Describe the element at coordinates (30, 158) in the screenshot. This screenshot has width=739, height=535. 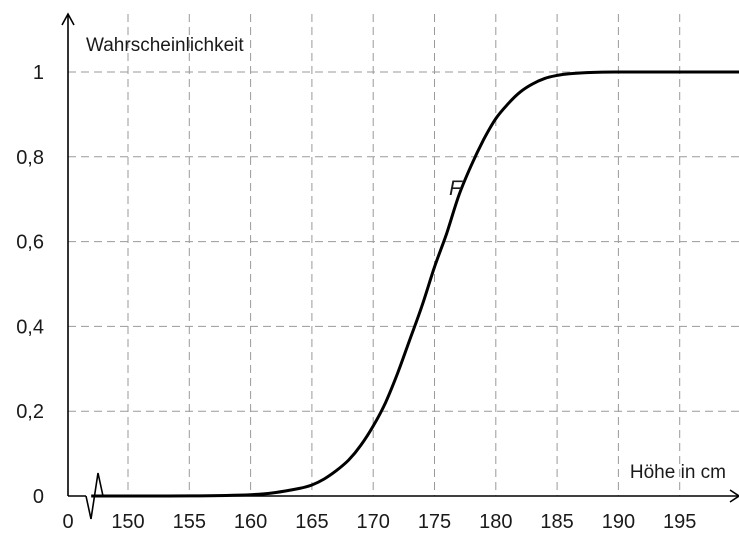
I see `y-tick-label-0-8: 0,8` at that location.